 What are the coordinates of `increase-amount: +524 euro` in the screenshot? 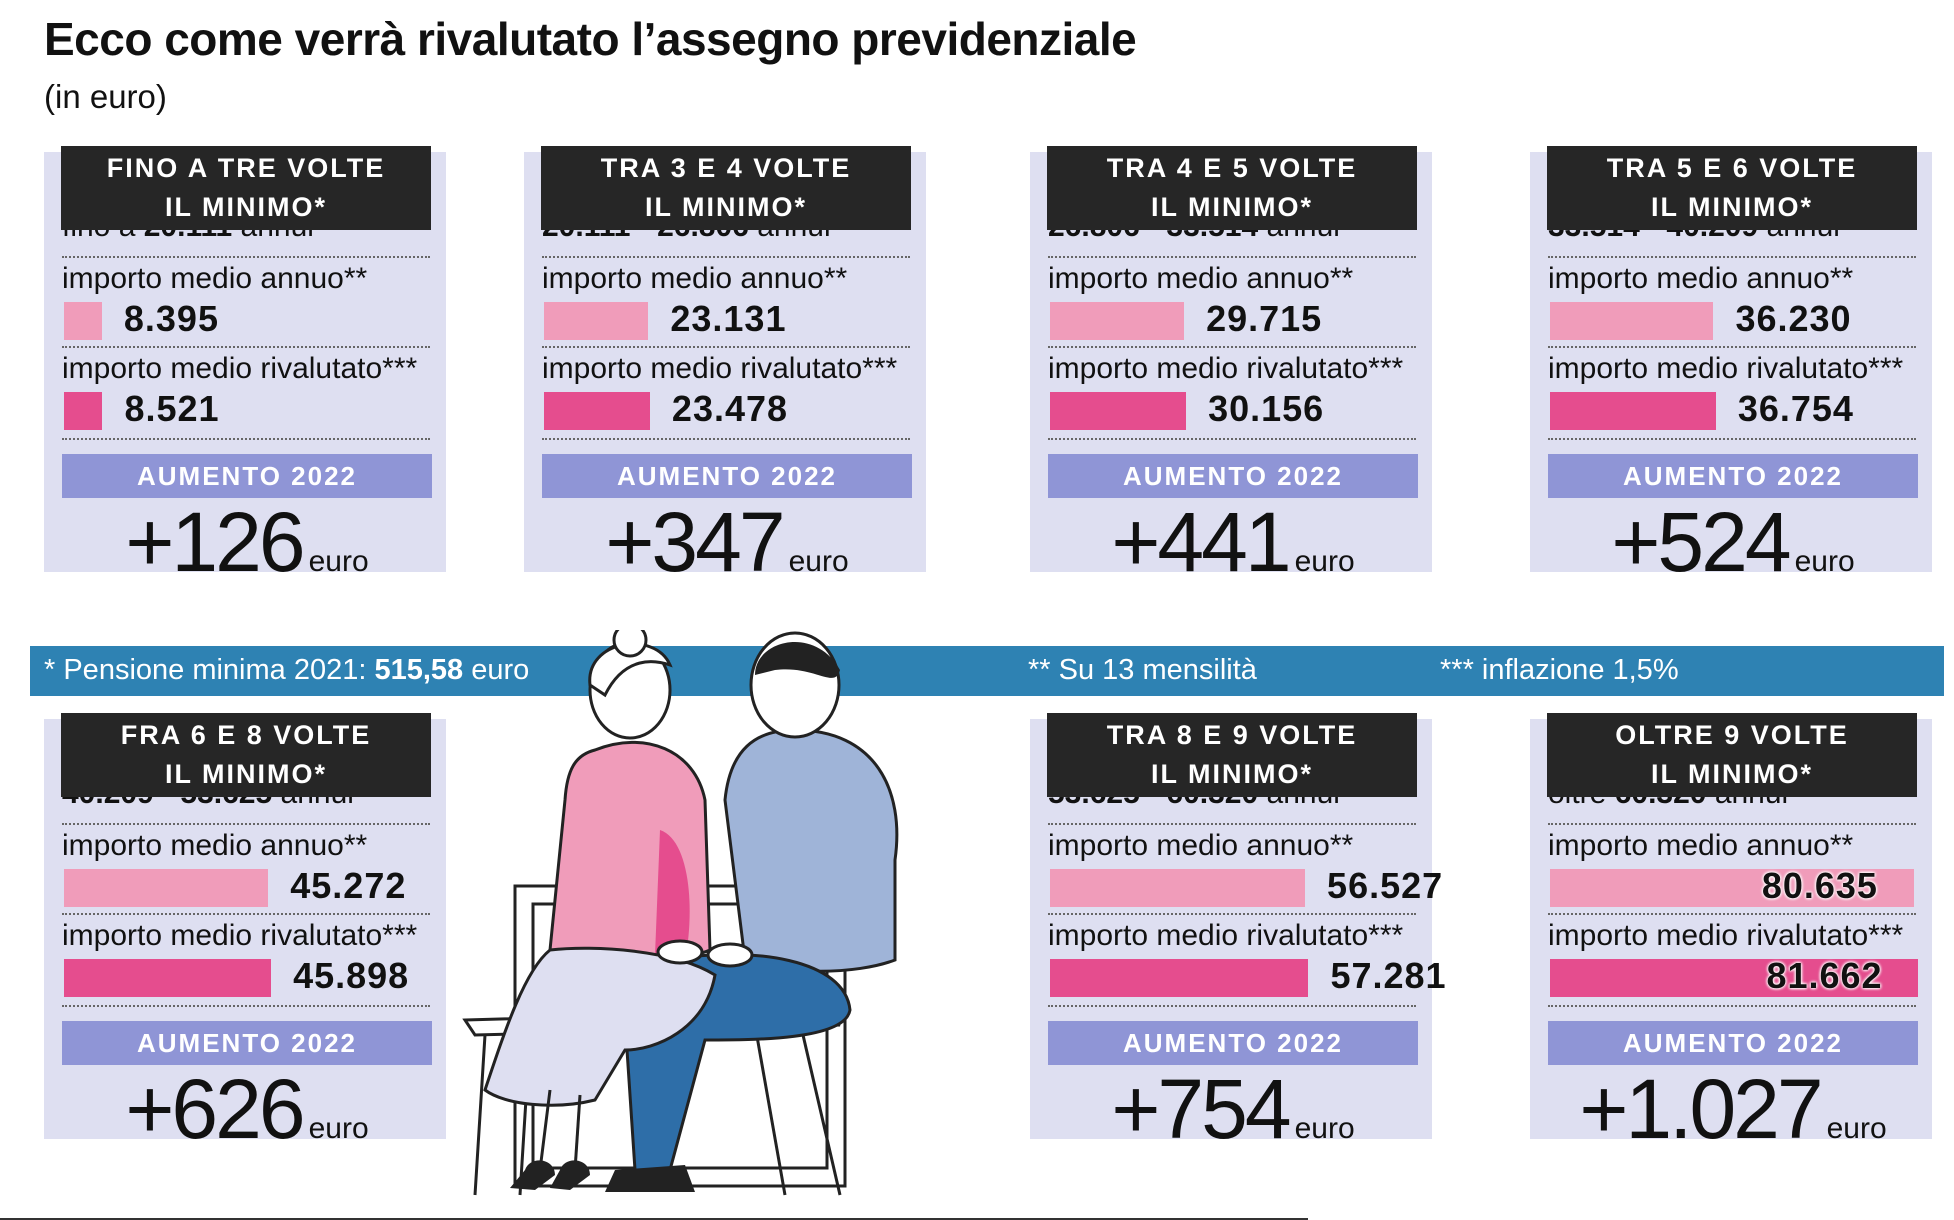 It's located at (1733, 542).